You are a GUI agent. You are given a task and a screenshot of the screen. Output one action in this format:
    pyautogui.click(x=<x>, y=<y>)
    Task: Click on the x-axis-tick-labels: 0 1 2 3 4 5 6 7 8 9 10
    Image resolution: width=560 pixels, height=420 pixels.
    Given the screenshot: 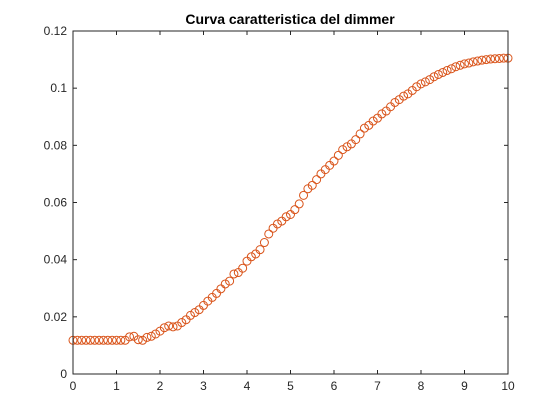 What is the action you would take?
    pyautogui.click(x=292, y=386)
    